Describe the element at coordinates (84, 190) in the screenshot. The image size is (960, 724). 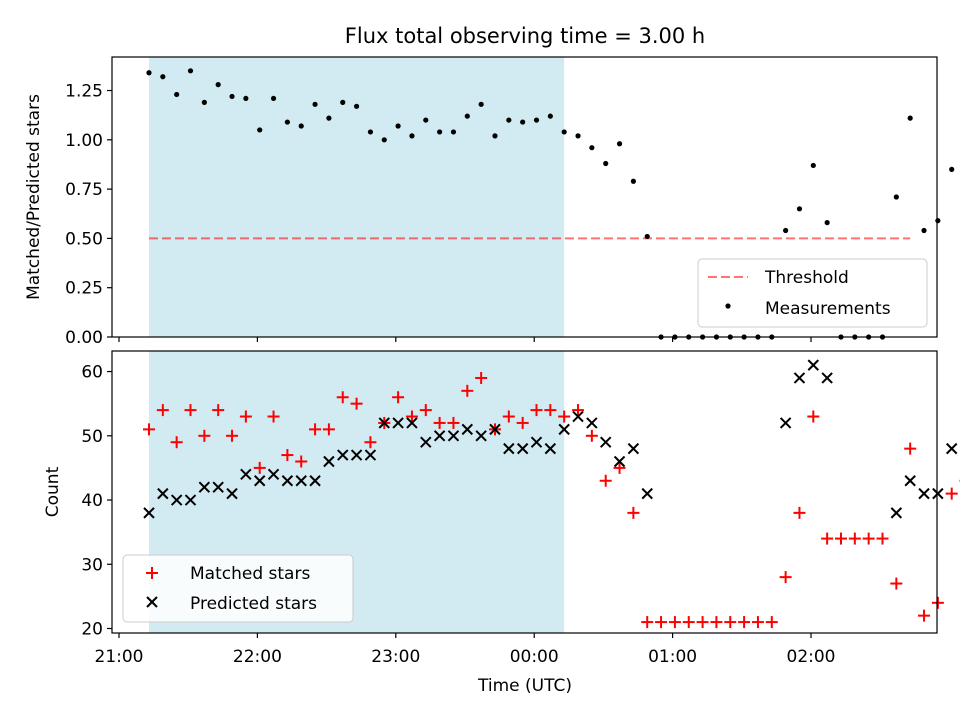
I see `y-tick-label: 0.75` at that location.